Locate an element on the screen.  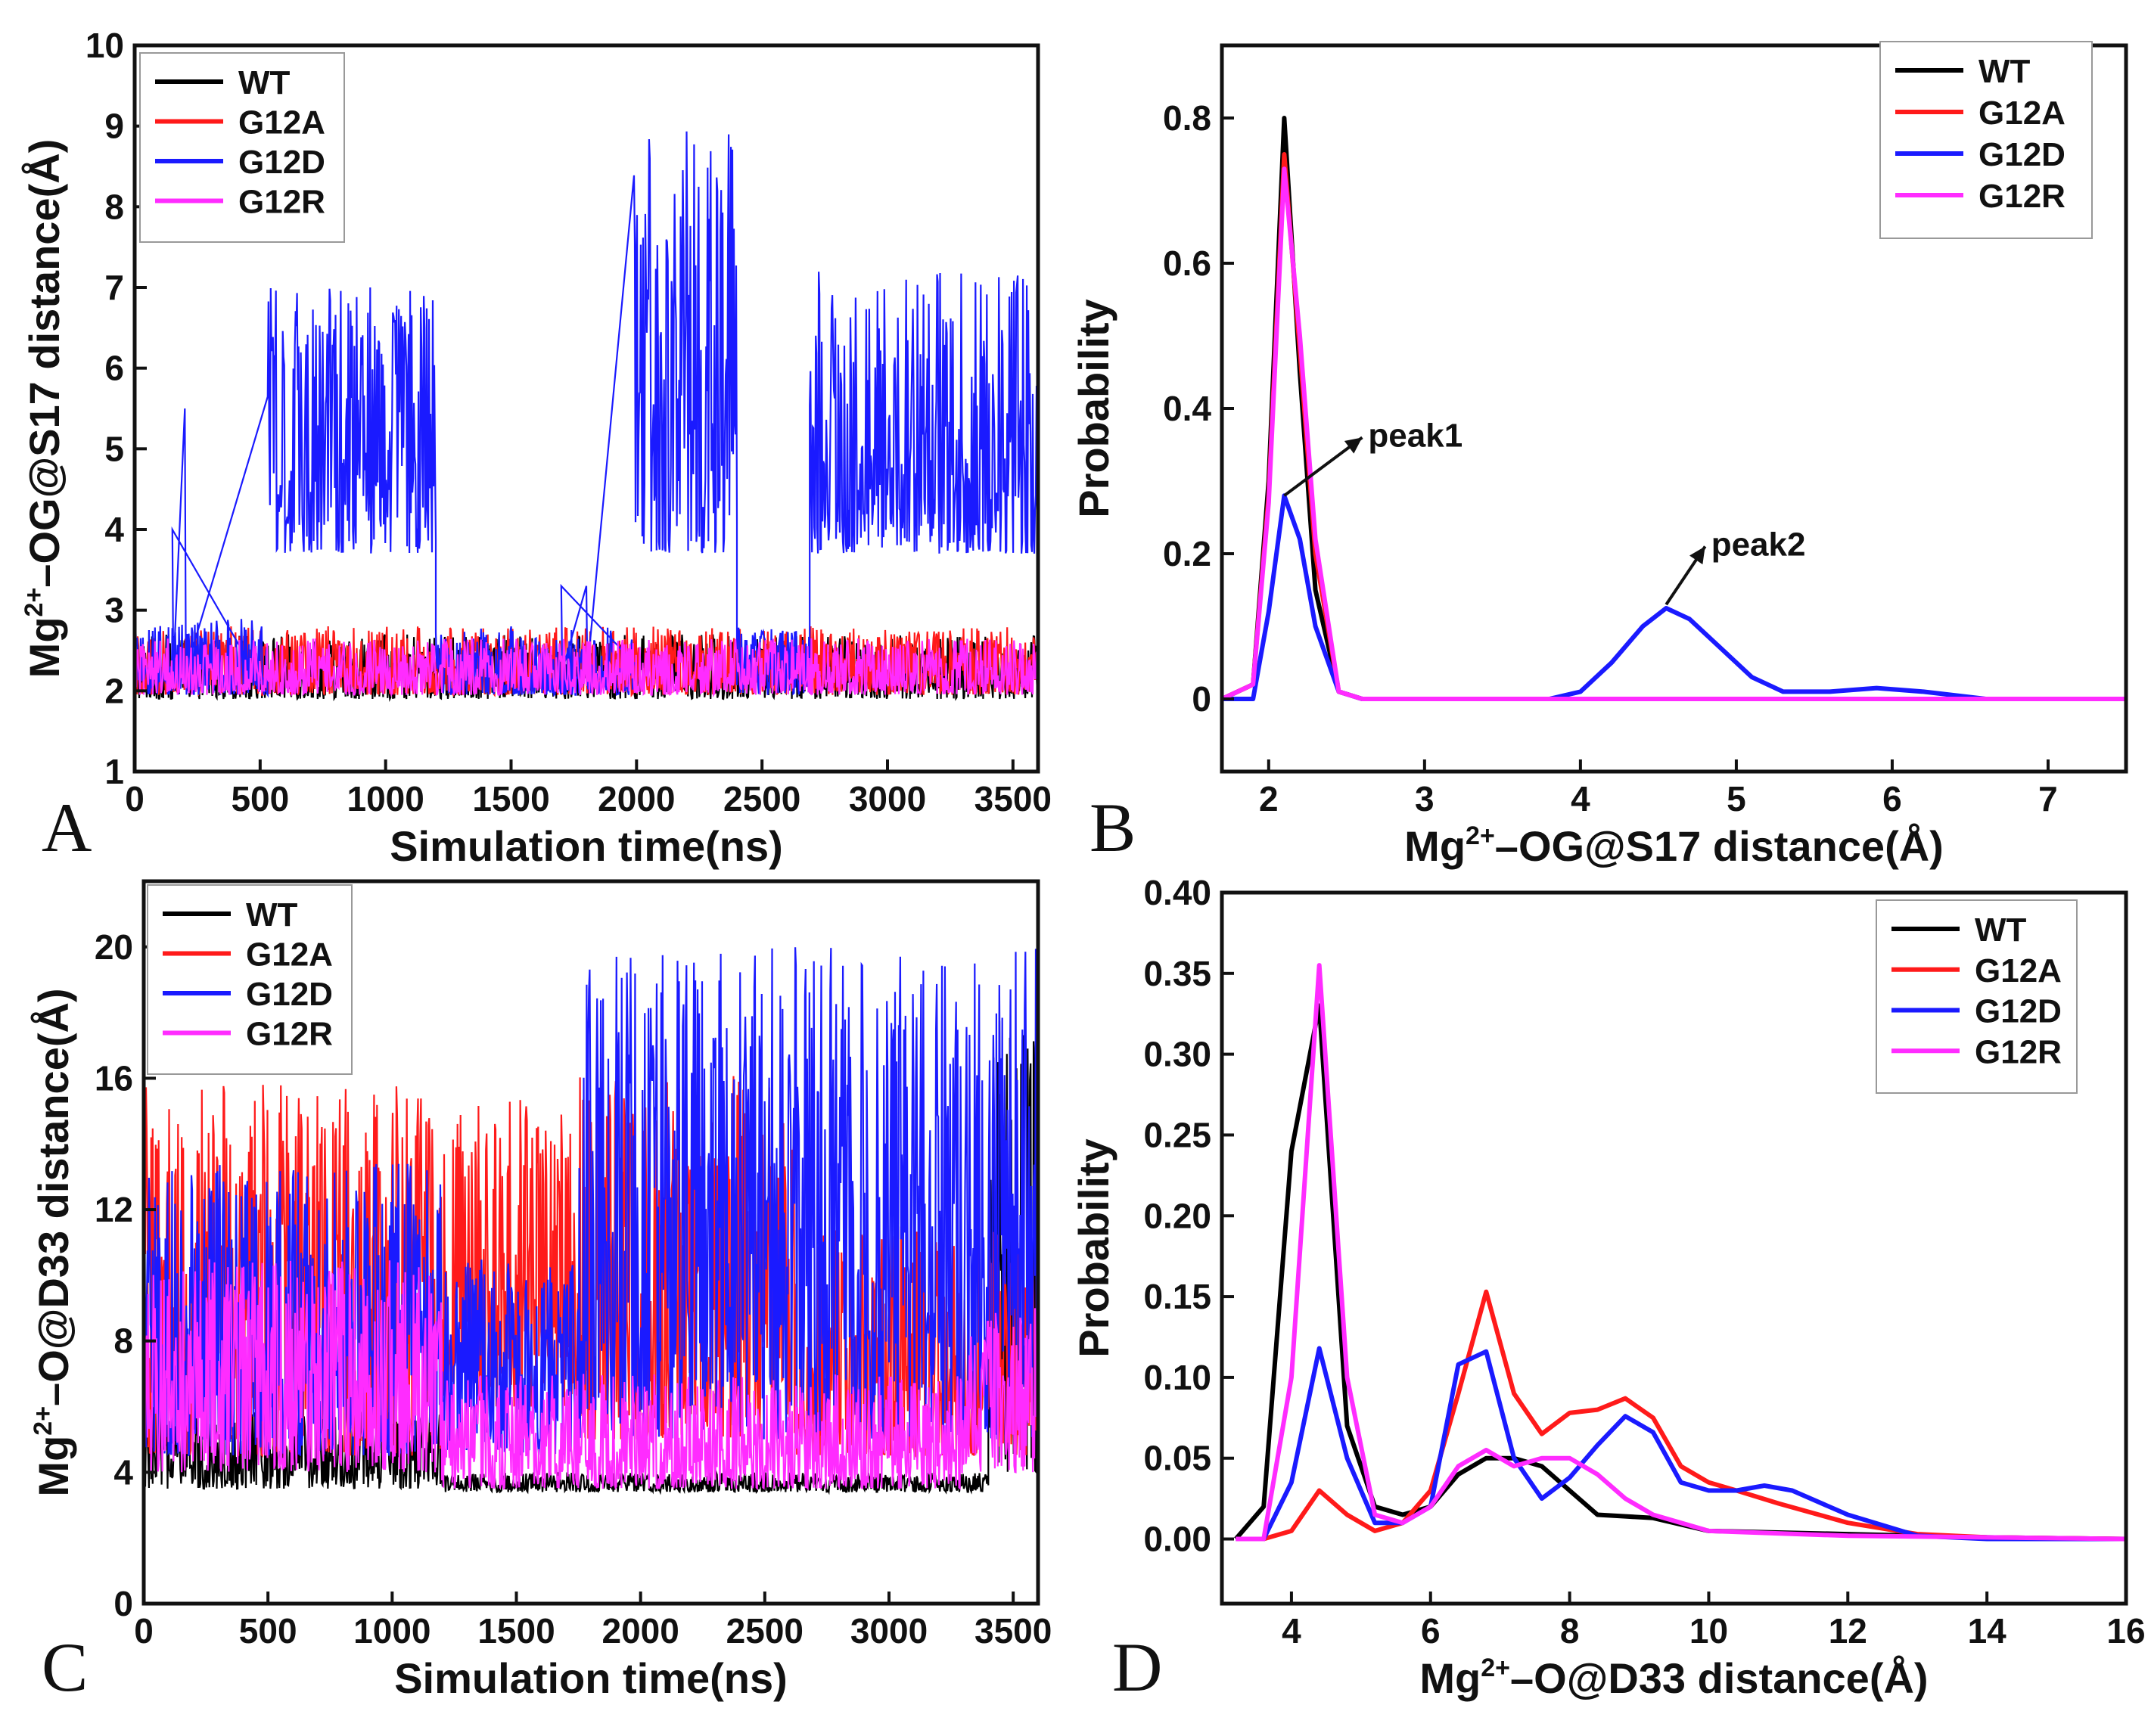
panel-letter: D is located at coordinates (1137, 1667).